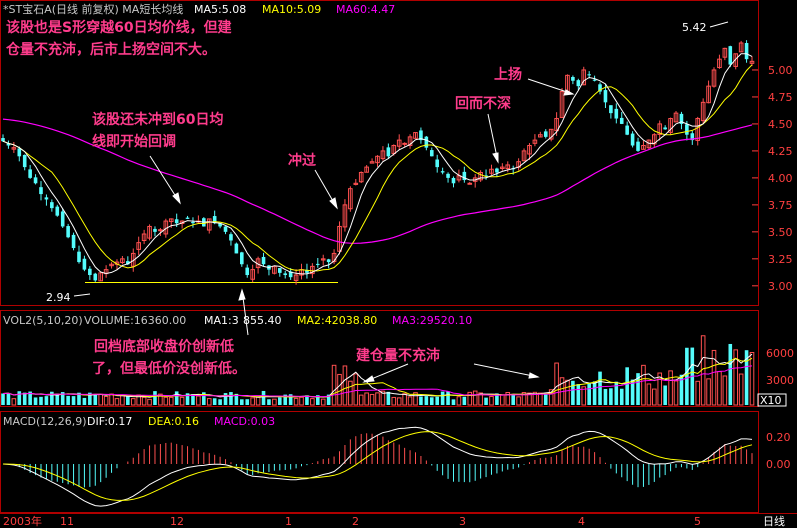  What do you see at coordinates (534, 375) in the screenshot?
I see `arrow-jiancang-right-head` at bounding box center [534, 375].